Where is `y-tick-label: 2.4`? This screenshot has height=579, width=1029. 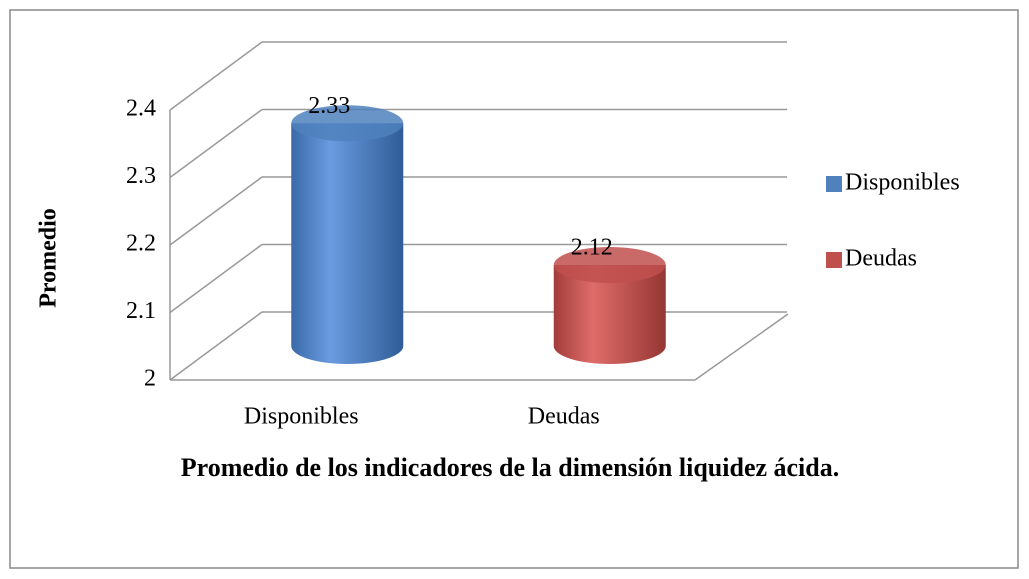
y-tick-label: 2.4 is located at coordinates (141, 109).